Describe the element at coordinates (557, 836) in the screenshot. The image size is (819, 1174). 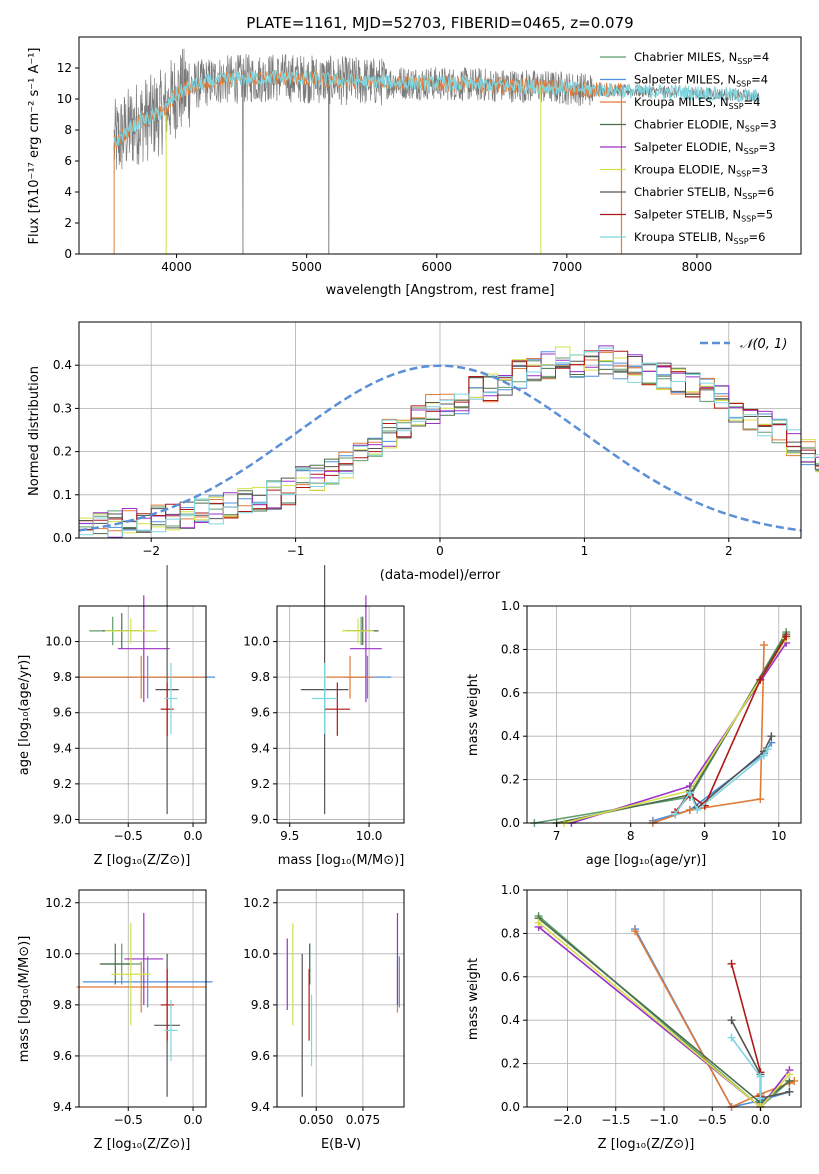
I see `x-tick-label: 7` at that location.